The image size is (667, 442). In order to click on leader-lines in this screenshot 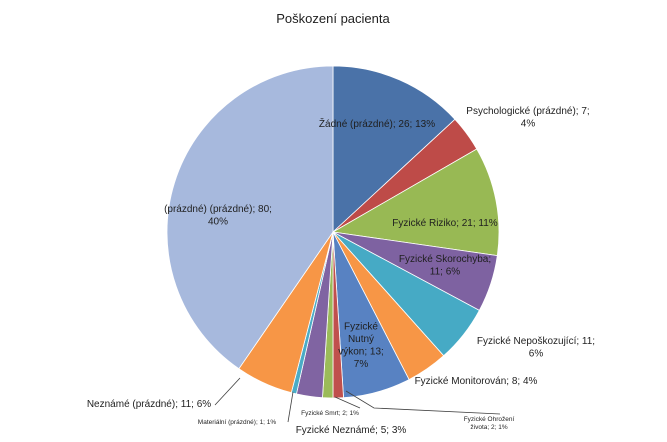, I will do `click(357, 400)`.